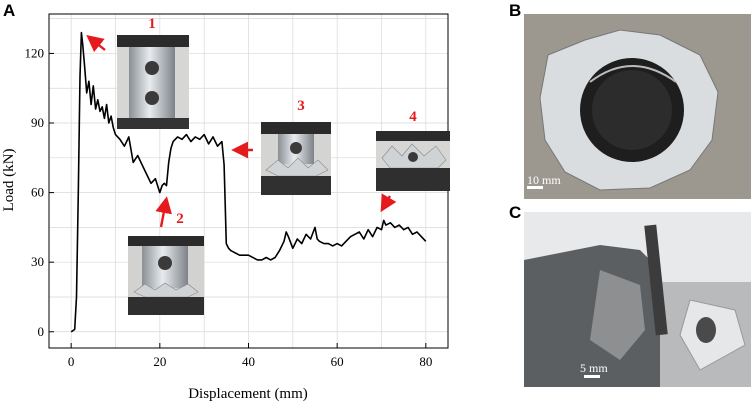 Image resolution: width=754 pixels, height=405 pixels. I want to click on annotation-4-arrow, so click(388, 203).